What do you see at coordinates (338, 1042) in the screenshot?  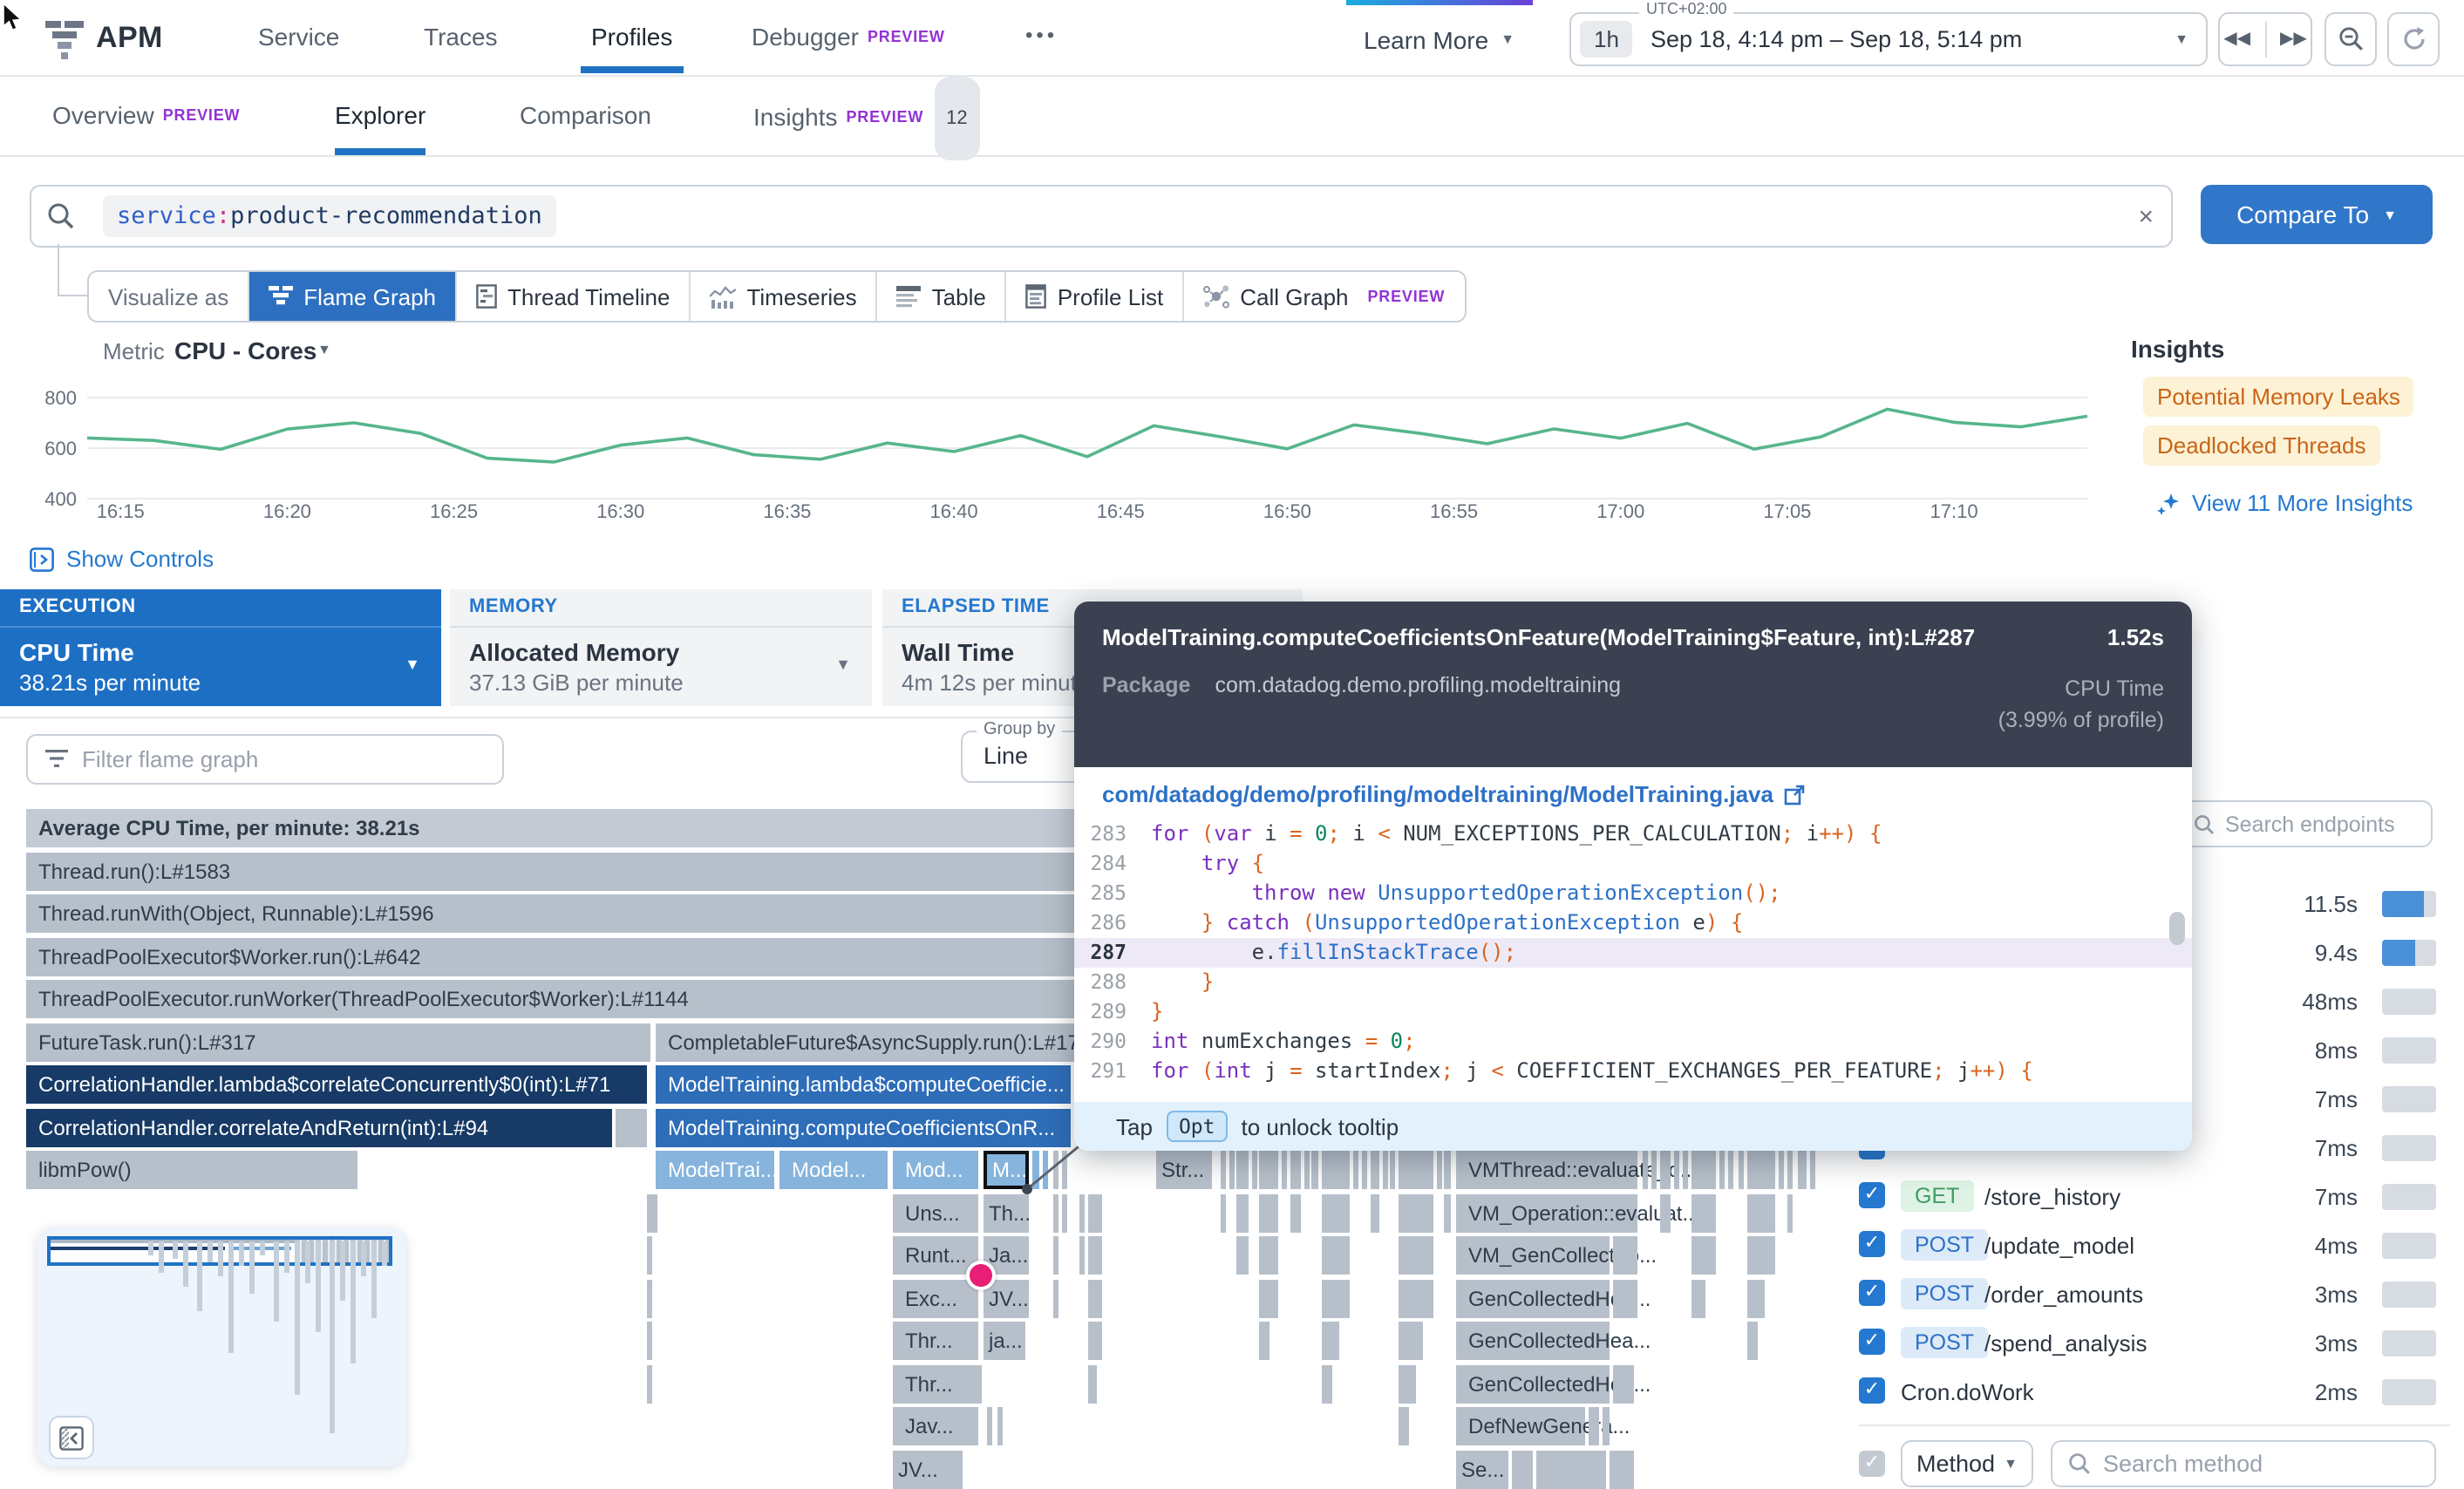 I see `flame-frame: FutureTask.run():L#317` at bounding box center [338, 1042].